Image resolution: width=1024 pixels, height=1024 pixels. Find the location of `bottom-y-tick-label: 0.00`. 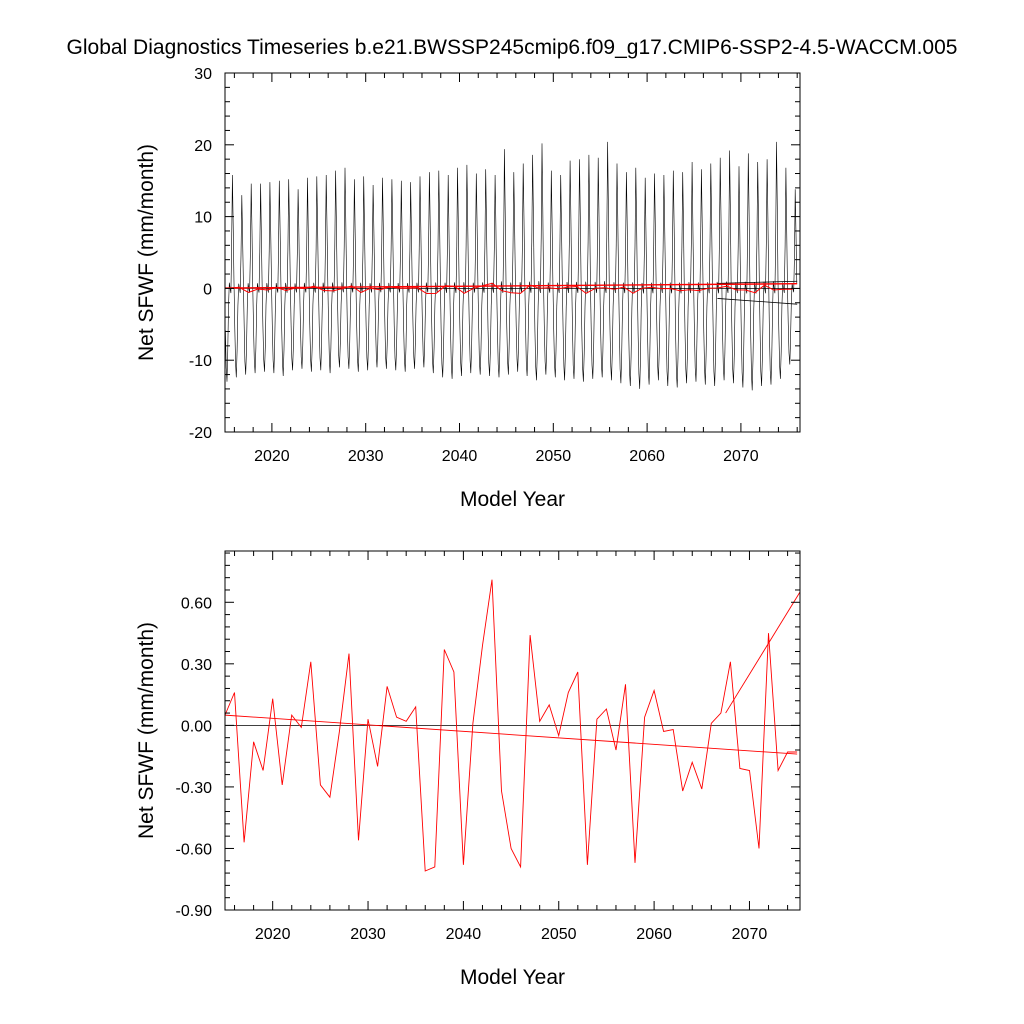

bottom-y-tick-label: 0.00 is located at coordinates (196, 726).